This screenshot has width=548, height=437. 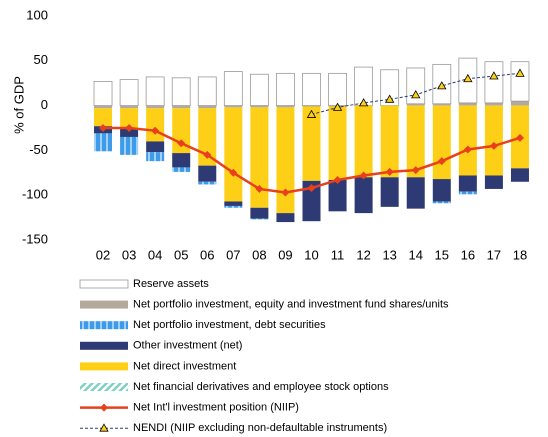 I want to click on legend-label: Net Int'l investment position (NIIP), so click(x=216, y=408).